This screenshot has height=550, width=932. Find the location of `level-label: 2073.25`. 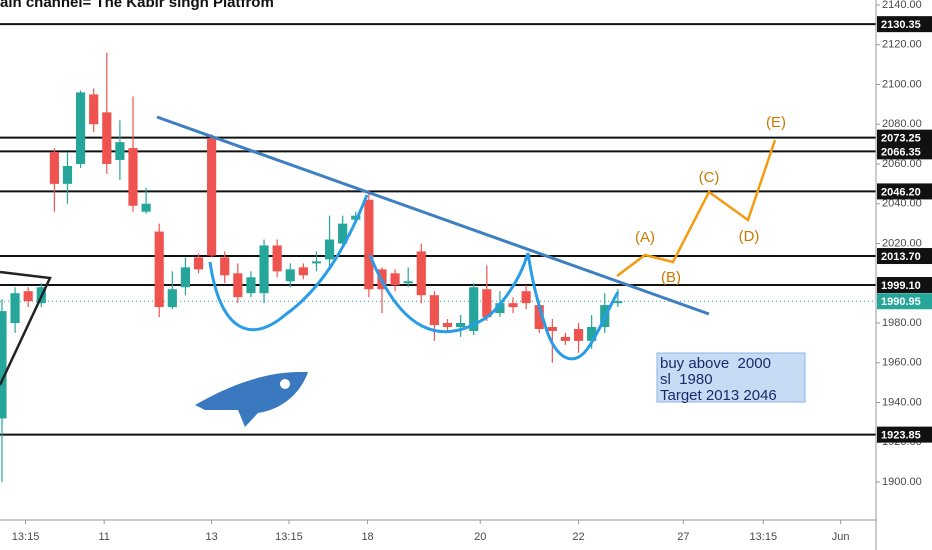

level-label: 2073.25 is located at coordinates (901, 139).